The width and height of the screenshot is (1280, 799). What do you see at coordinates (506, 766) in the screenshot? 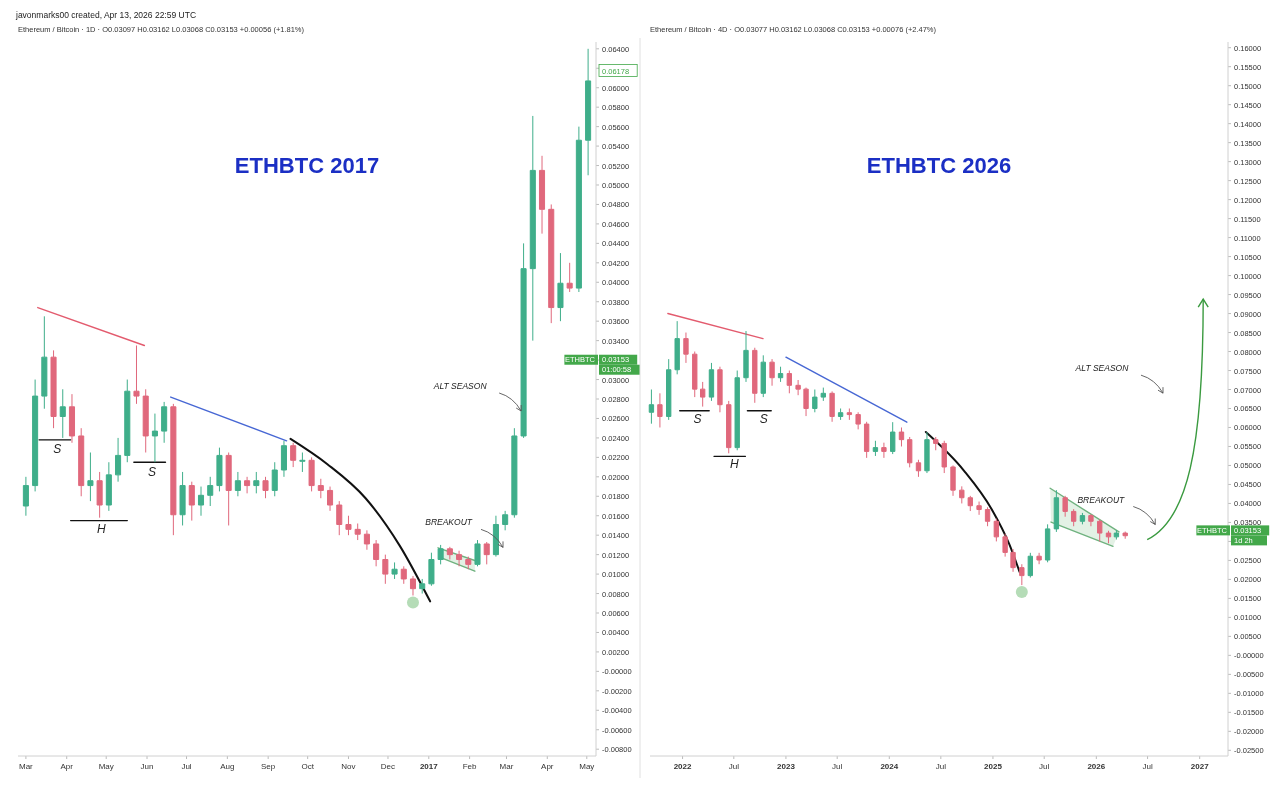
I see `x-tick-label: Mar` at bounding box center [506, 766].